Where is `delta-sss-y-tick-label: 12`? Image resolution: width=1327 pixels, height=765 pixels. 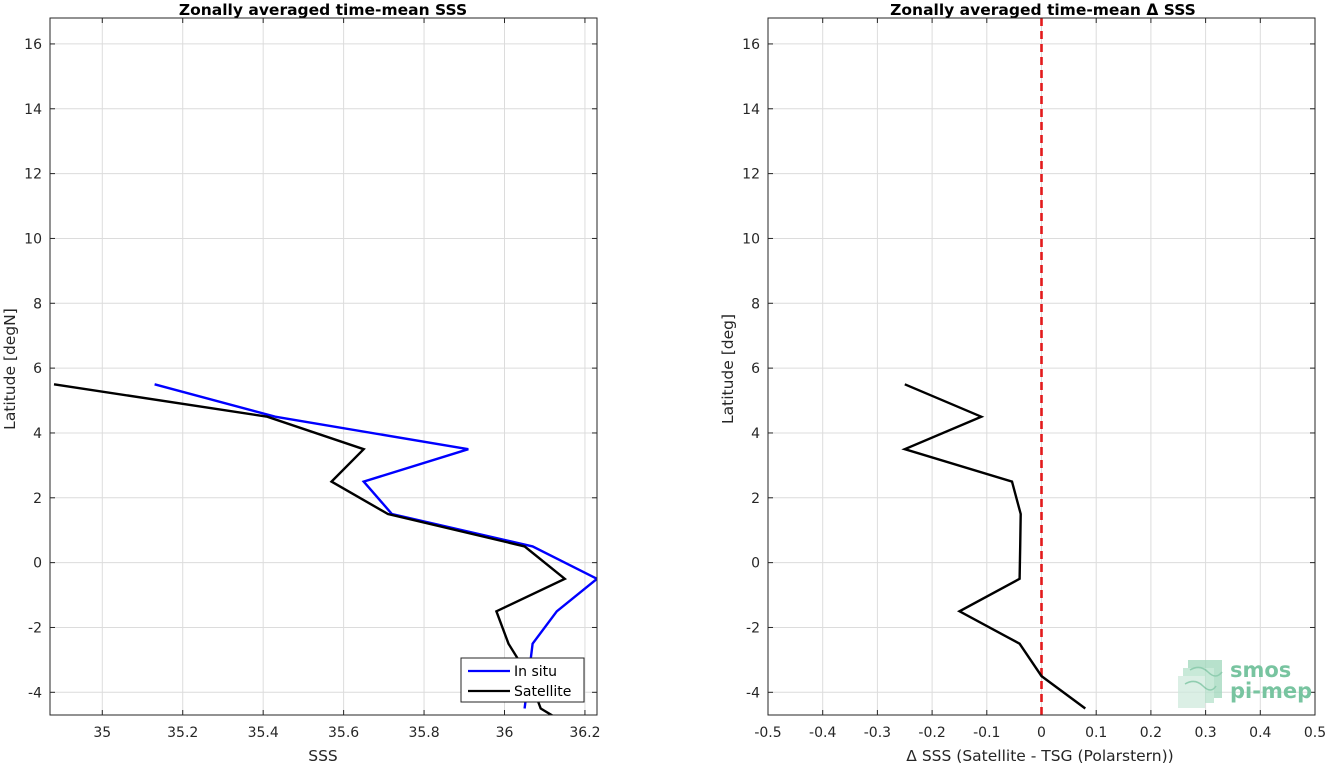
delta-sss-y-tick-label: 12 is located at coordinates (751, 175).